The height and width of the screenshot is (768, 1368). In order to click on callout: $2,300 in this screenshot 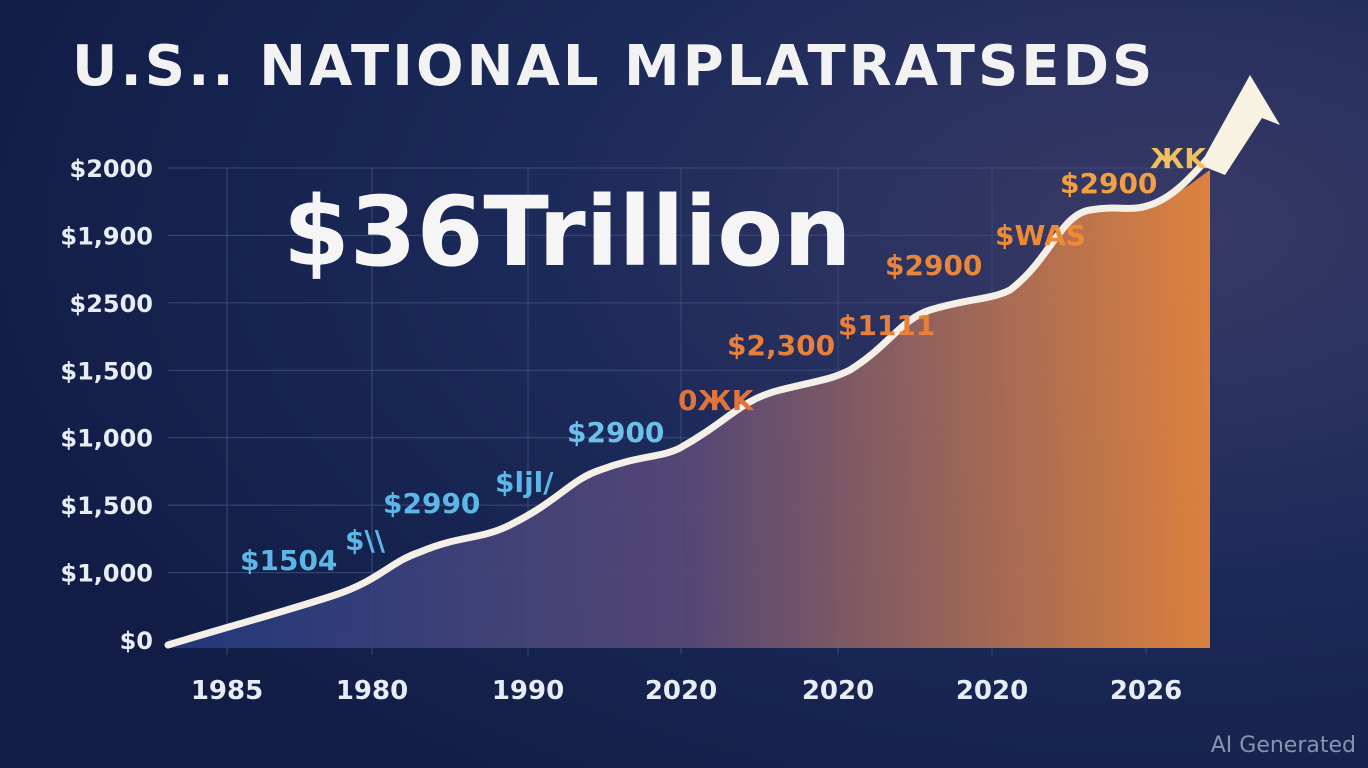, I will do `click(781, 345)`.